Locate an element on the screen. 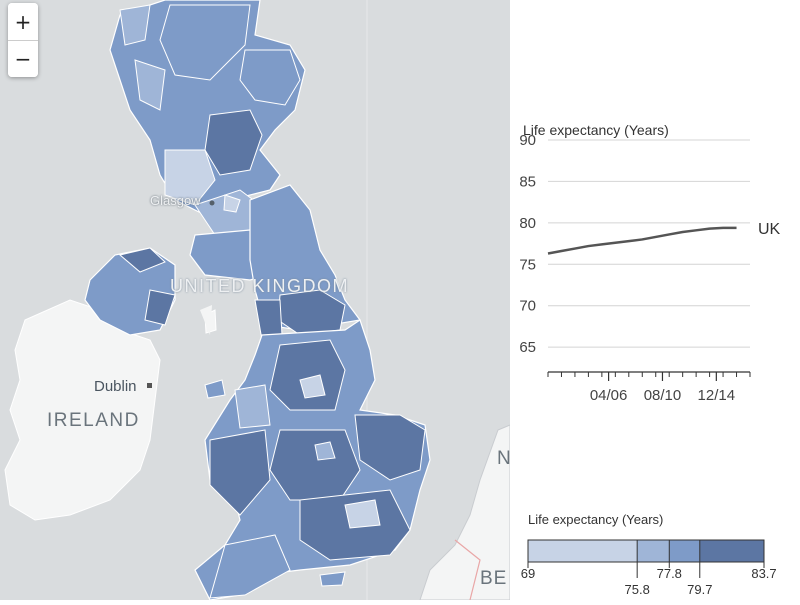 The height and width of the screenshot is (605, 800). map-edge-label: BE is located at coordinates (494, 578).